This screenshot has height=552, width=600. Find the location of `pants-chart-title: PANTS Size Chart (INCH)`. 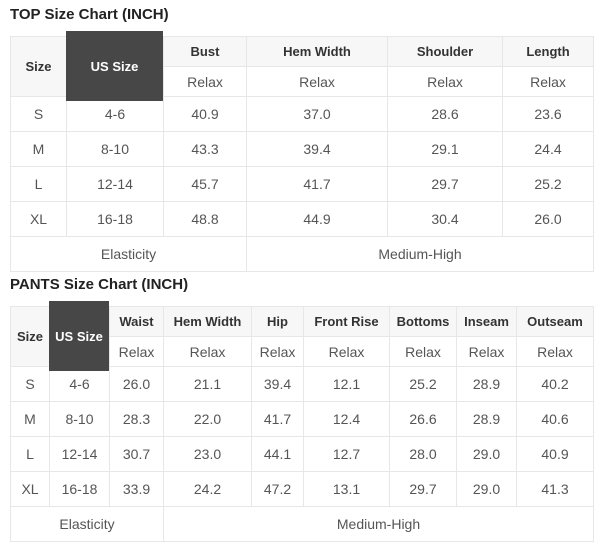

pants-chart-title: PANTS Size Chart (INCH) is located at coordinates (99, 284).